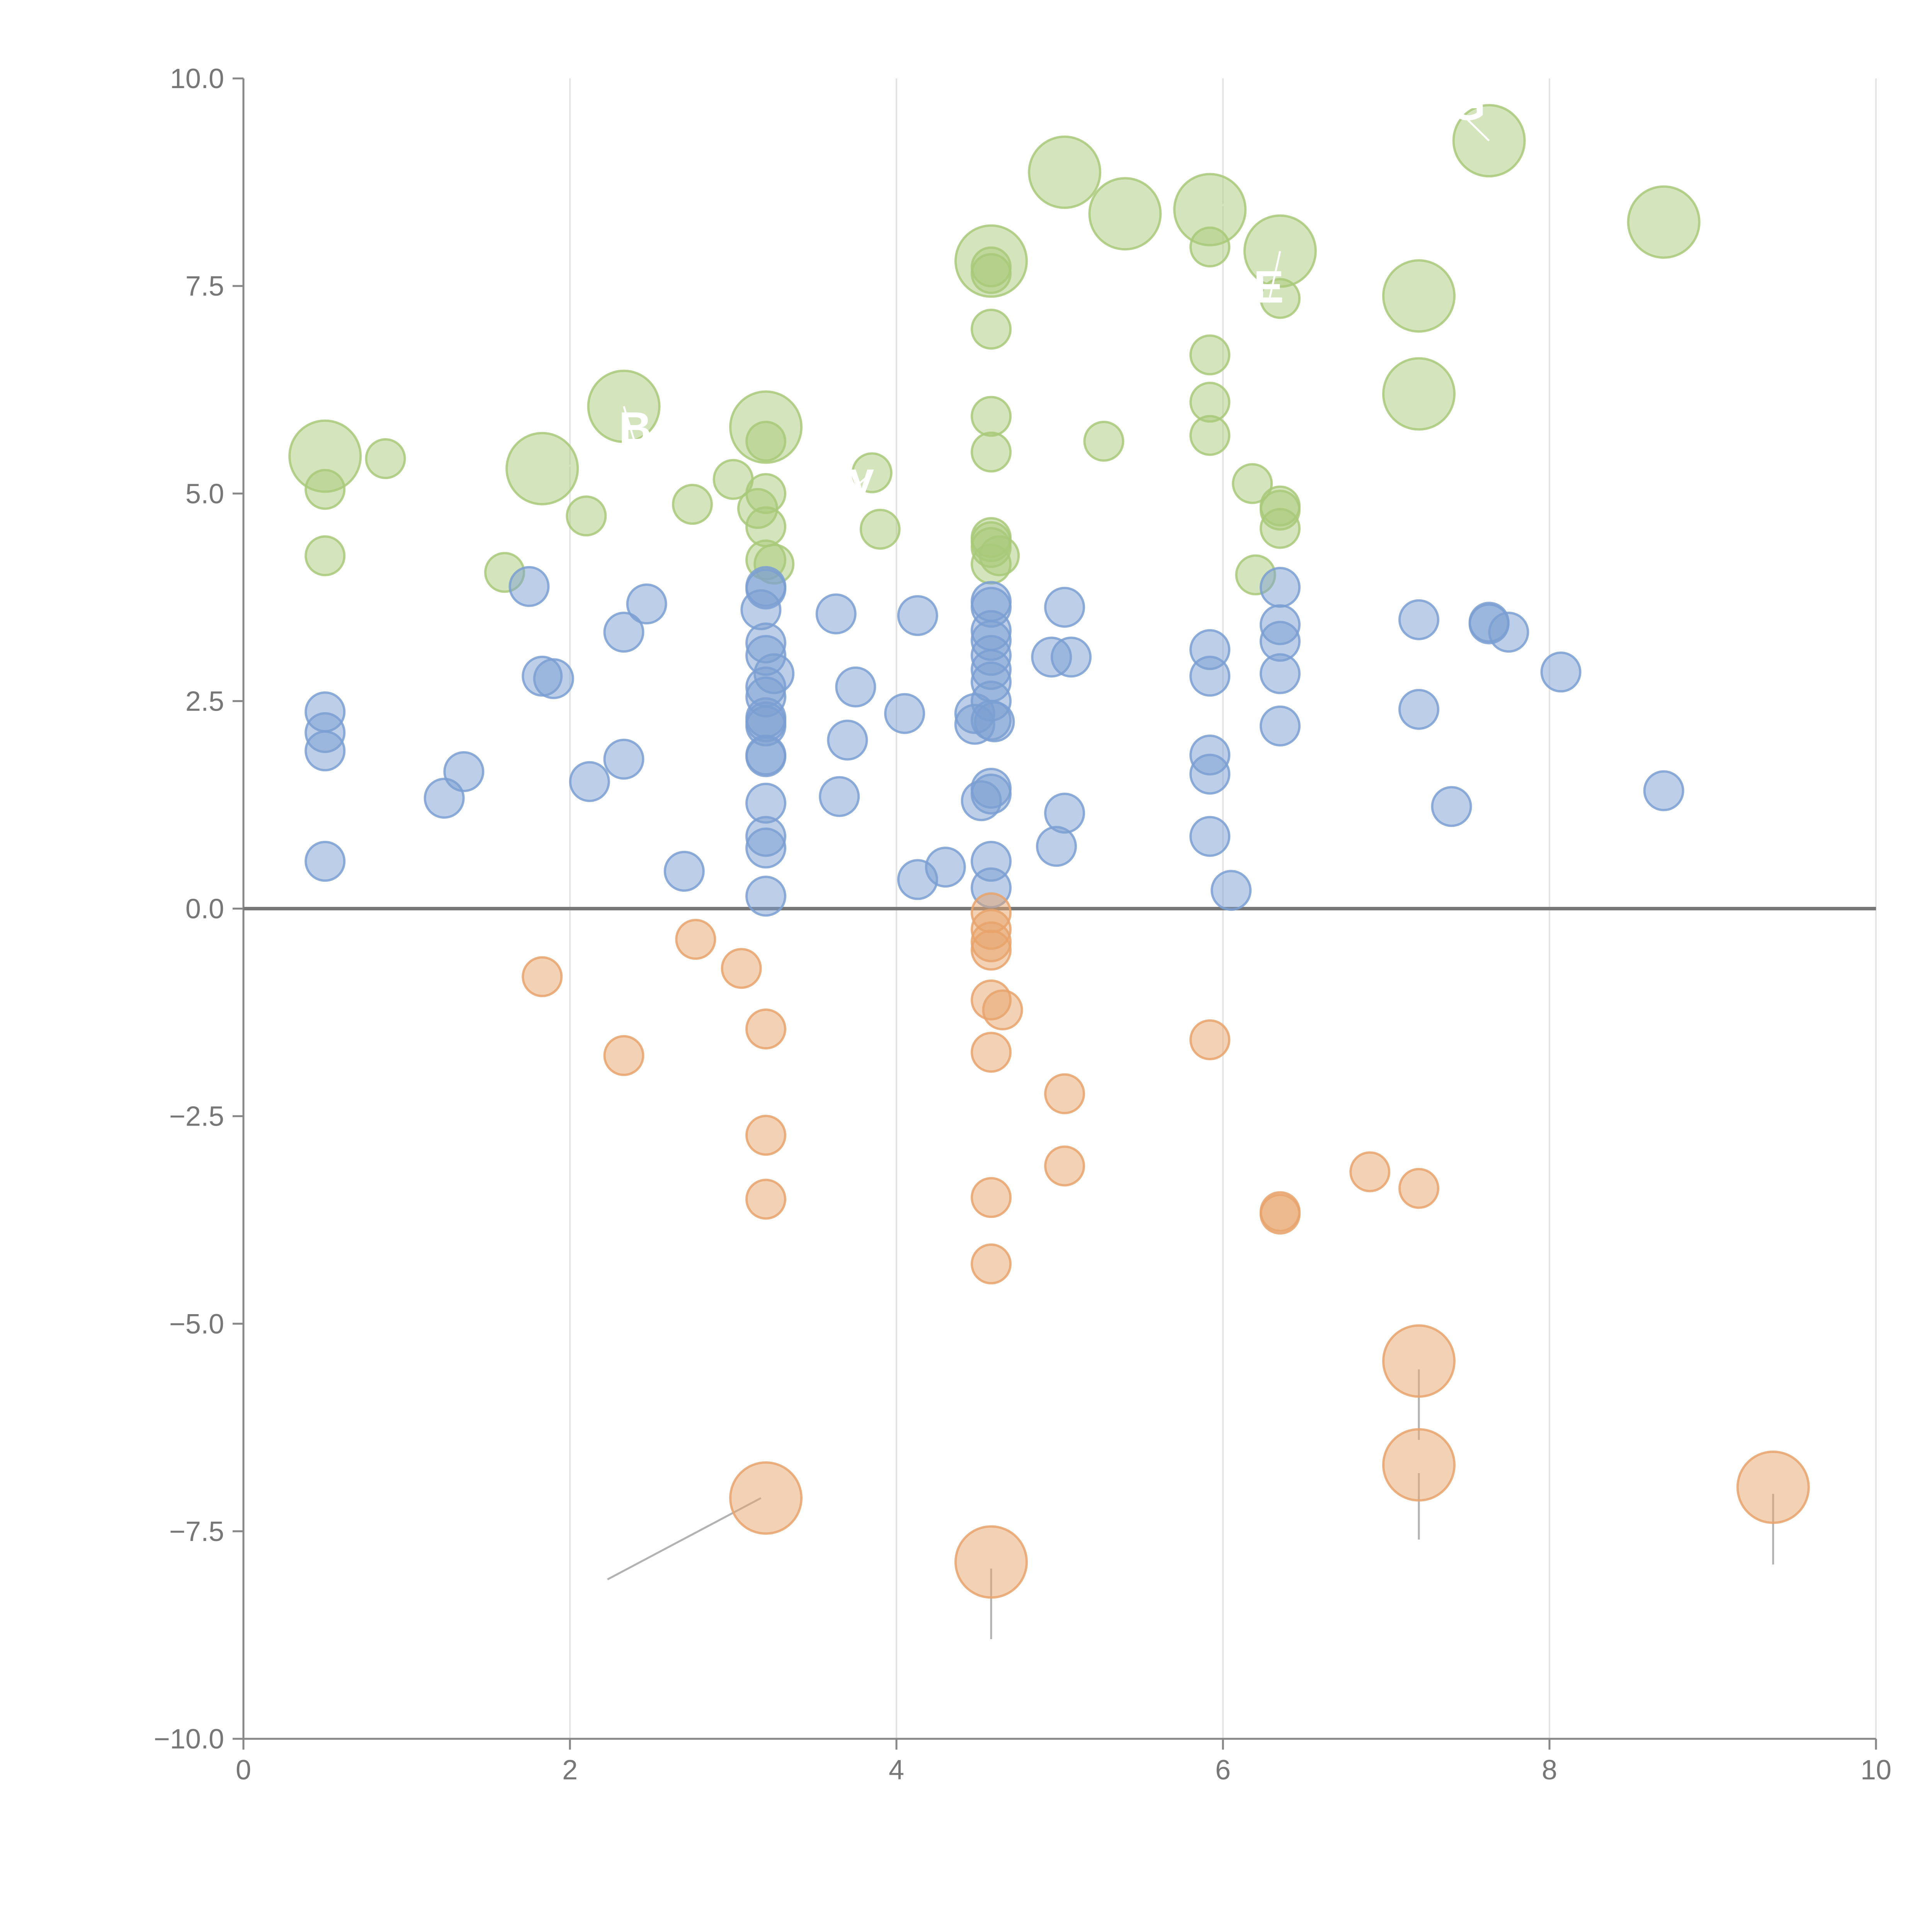 The image size is (1932, 1932). Describe the element at coordinates (205, 493) in the screenshot. I see `y-tick-label-6: 5.0` at that location.